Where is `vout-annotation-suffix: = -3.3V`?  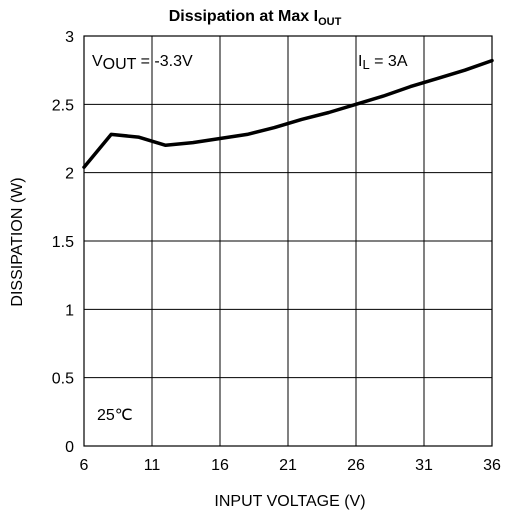 vout-annotation-suffix: = -3.3V is located at coordinates (164, 61).